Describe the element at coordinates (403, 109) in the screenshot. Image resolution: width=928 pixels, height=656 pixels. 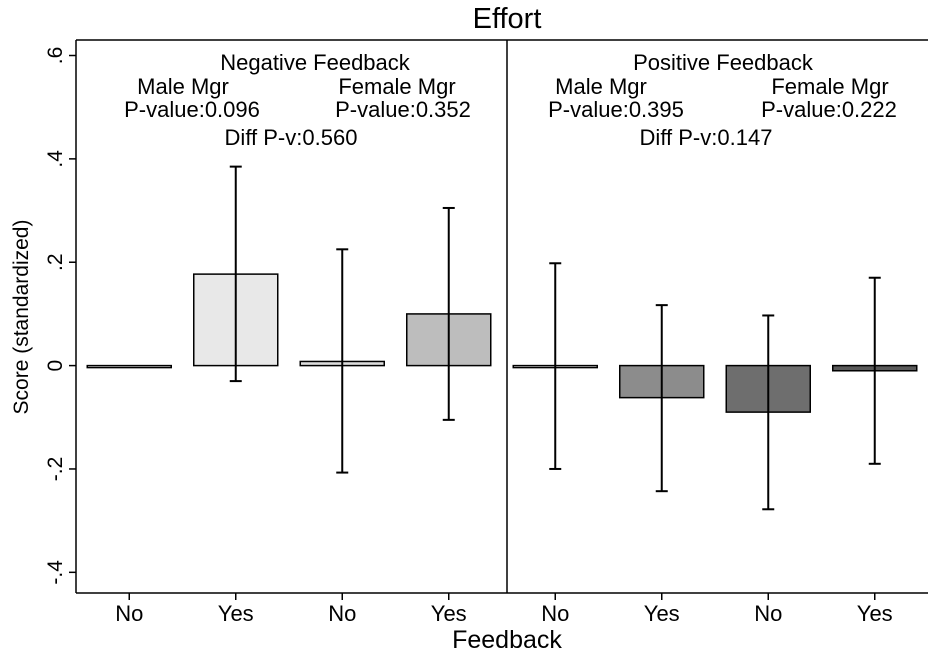
I see `group-pvalue: P-value:0.352` at that location.